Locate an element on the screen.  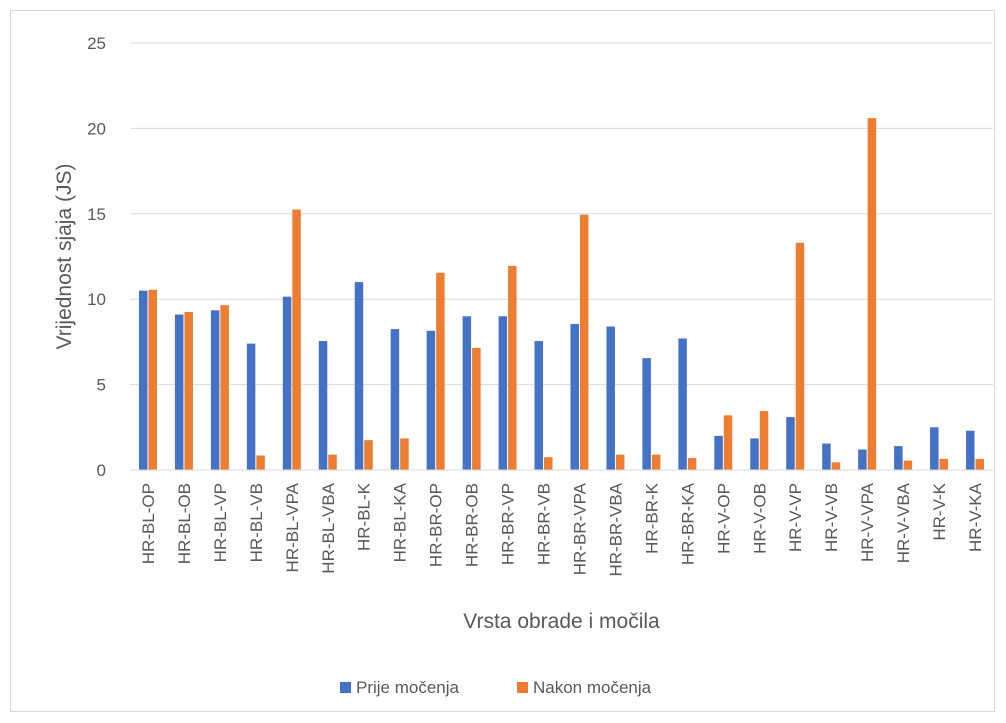
bar-nakon-hr-bl-vpa is located at coordinates (296, 339).